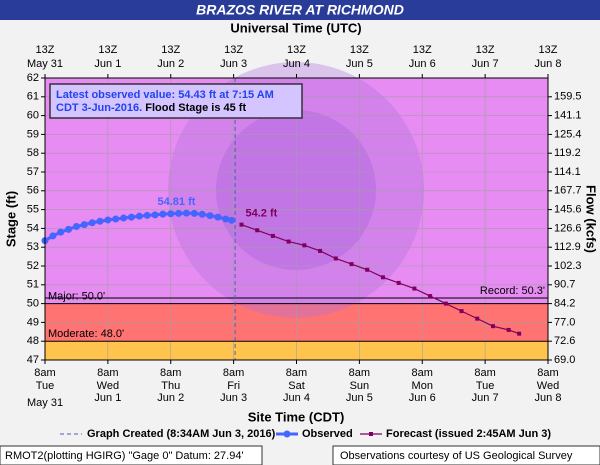 The width and height of the screenshot is (600, 465). I want to click on info-date: CDT 3-Jun-2016., so click(99, 108).